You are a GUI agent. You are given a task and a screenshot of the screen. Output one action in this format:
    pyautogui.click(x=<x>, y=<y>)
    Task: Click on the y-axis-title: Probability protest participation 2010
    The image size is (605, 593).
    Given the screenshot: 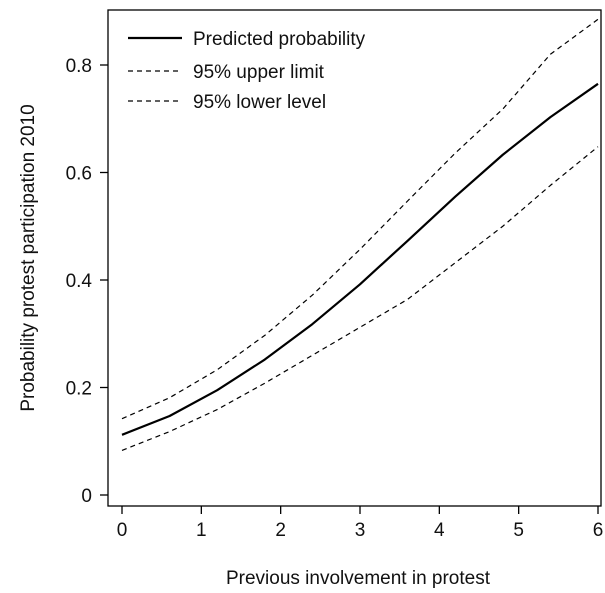 What is the action you would take?
    pyautogui.click(x=28, y=257)
    